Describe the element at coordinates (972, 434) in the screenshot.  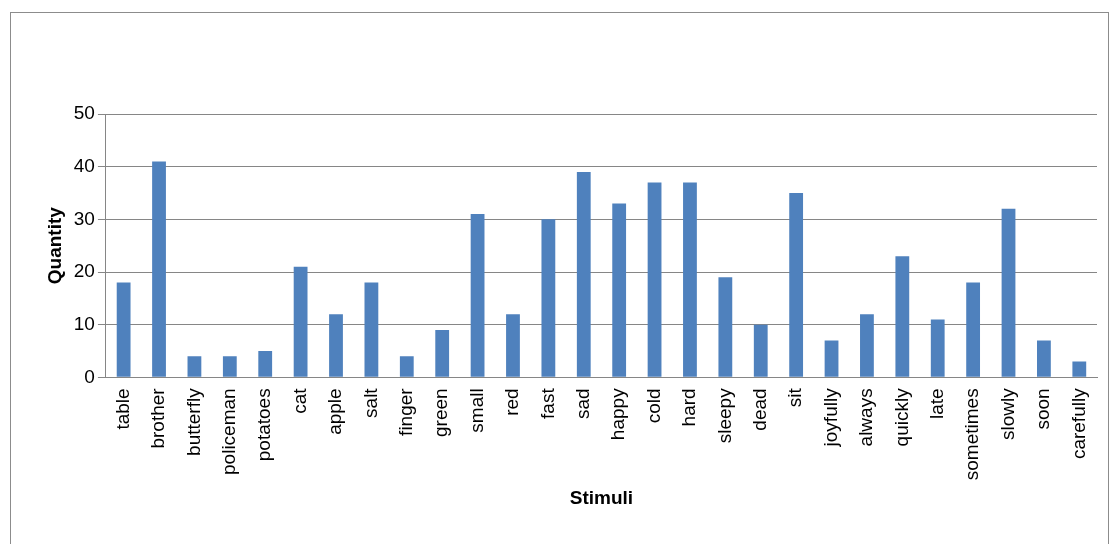
I see `x-tick-label: sometimes` at that location.